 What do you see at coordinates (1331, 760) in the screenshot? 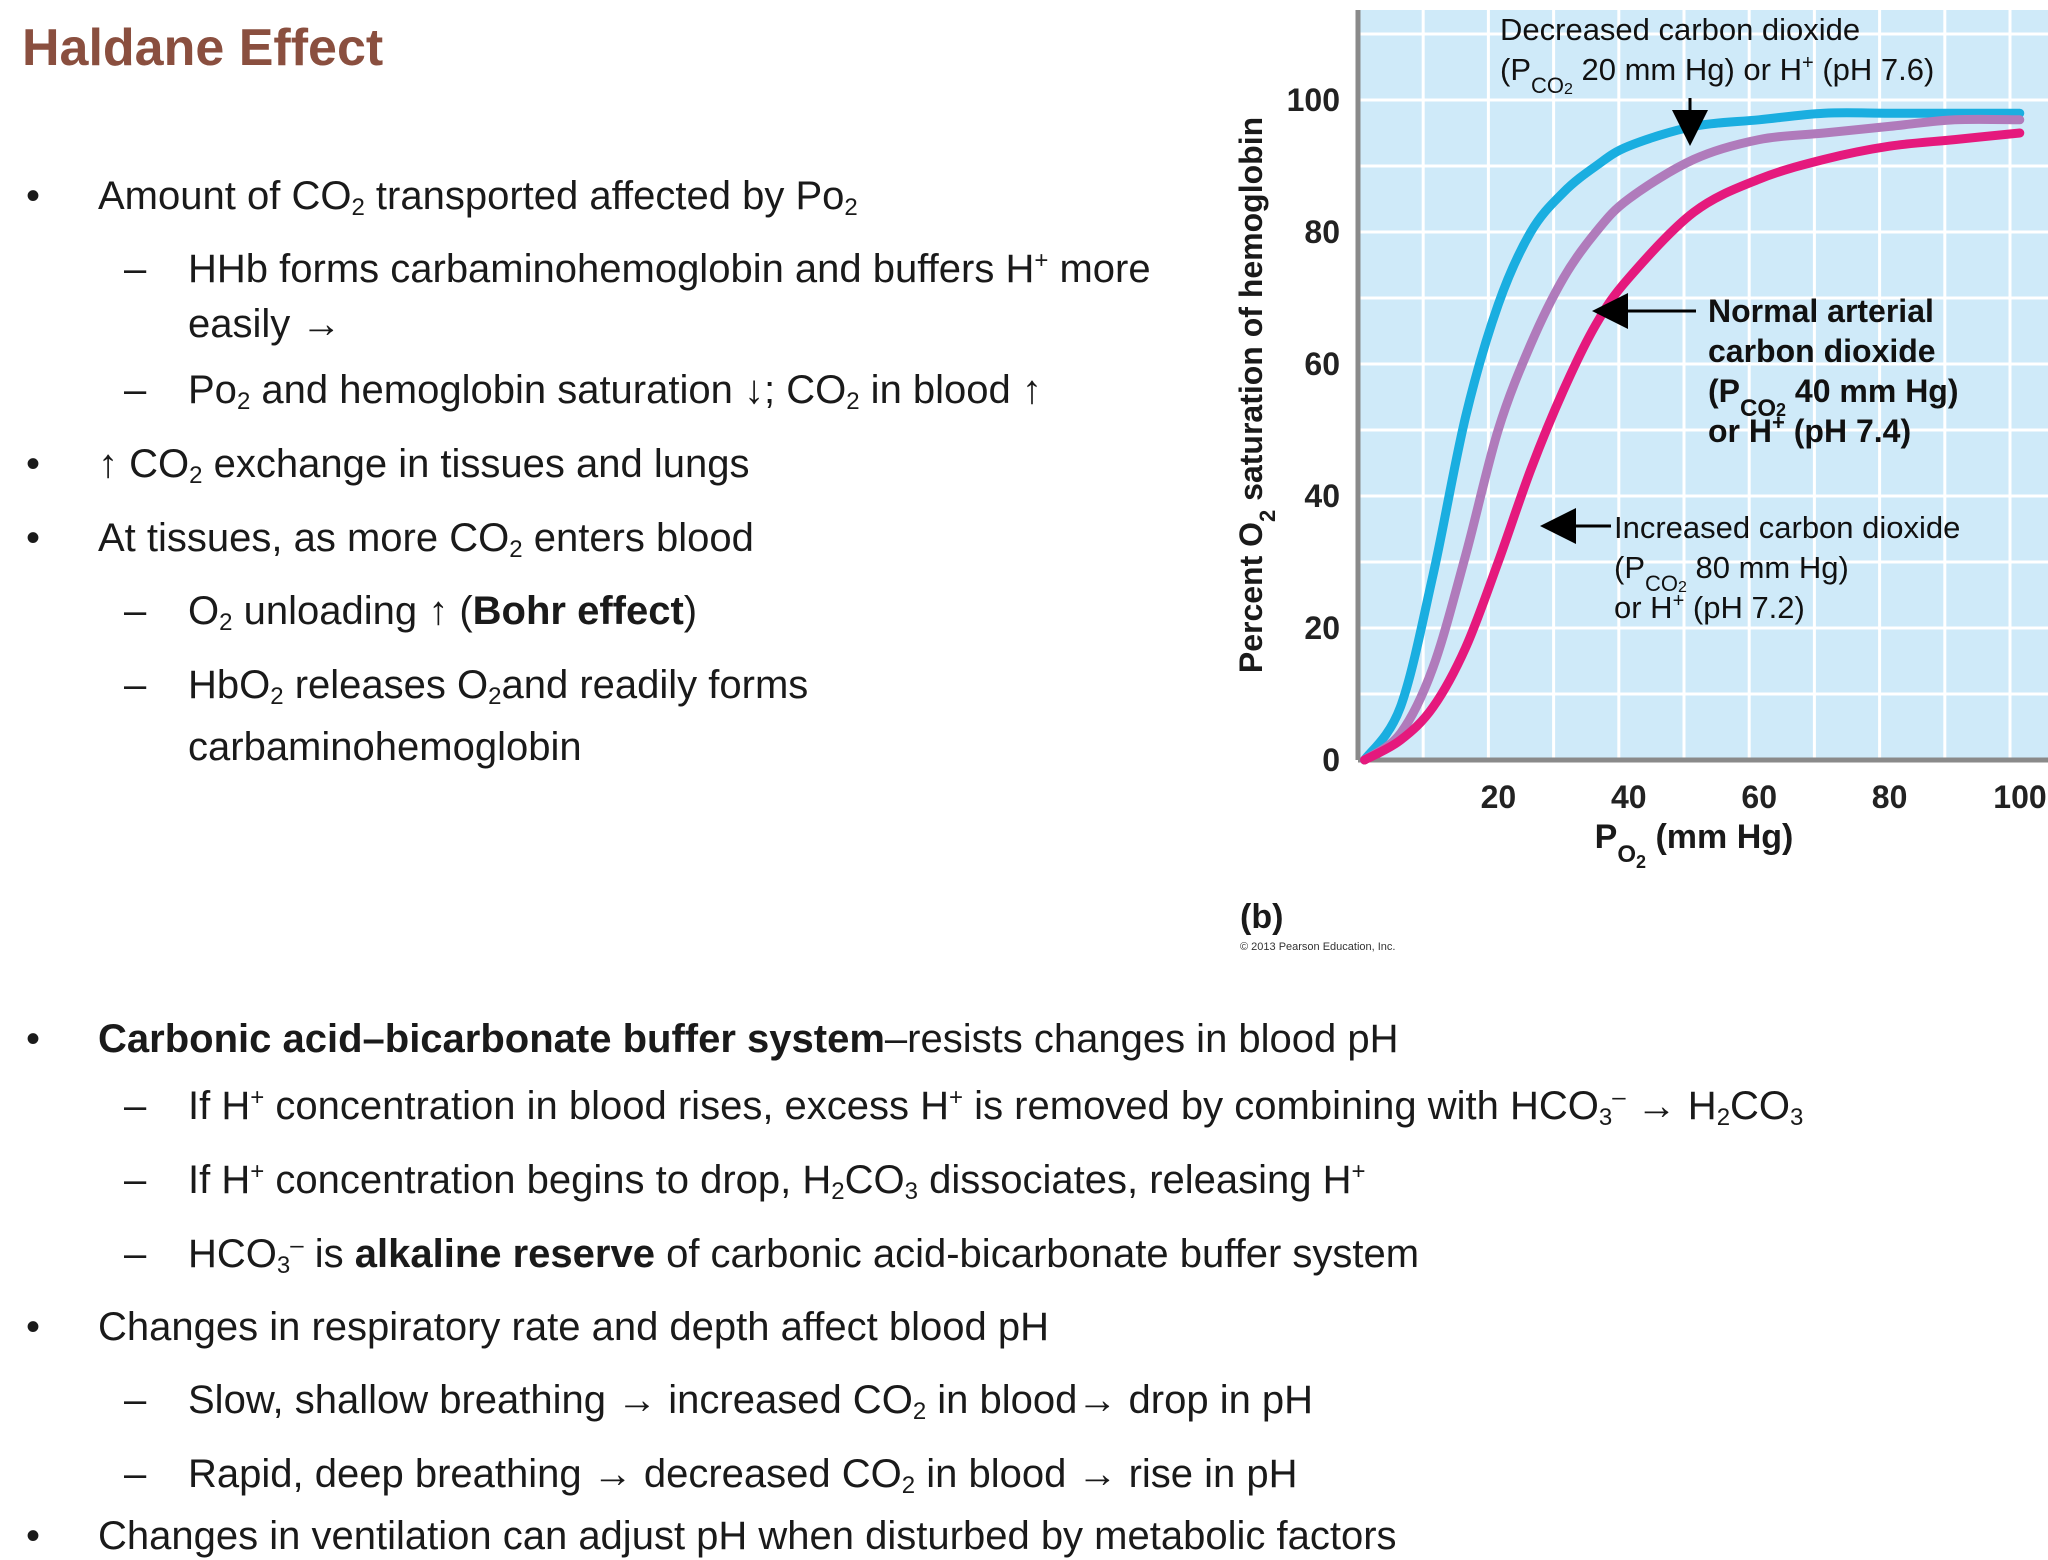
I see `y-tick-label: 0` at bounding box center [1331, 760].